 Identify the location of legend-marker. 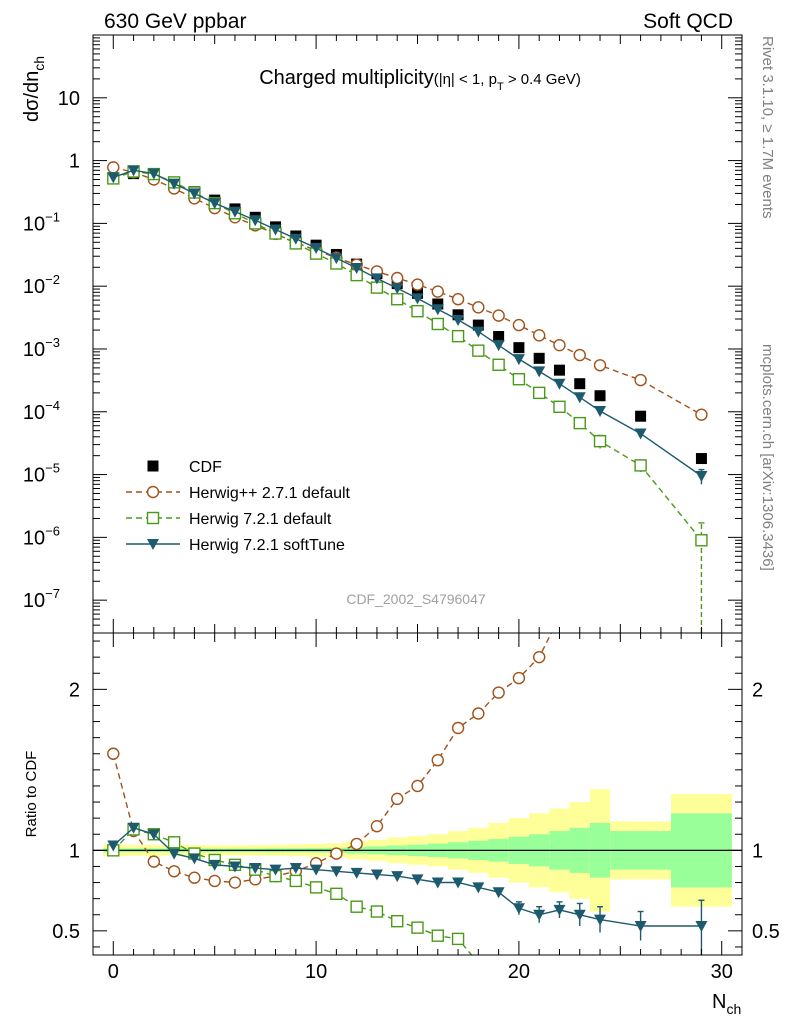
(153, 544).